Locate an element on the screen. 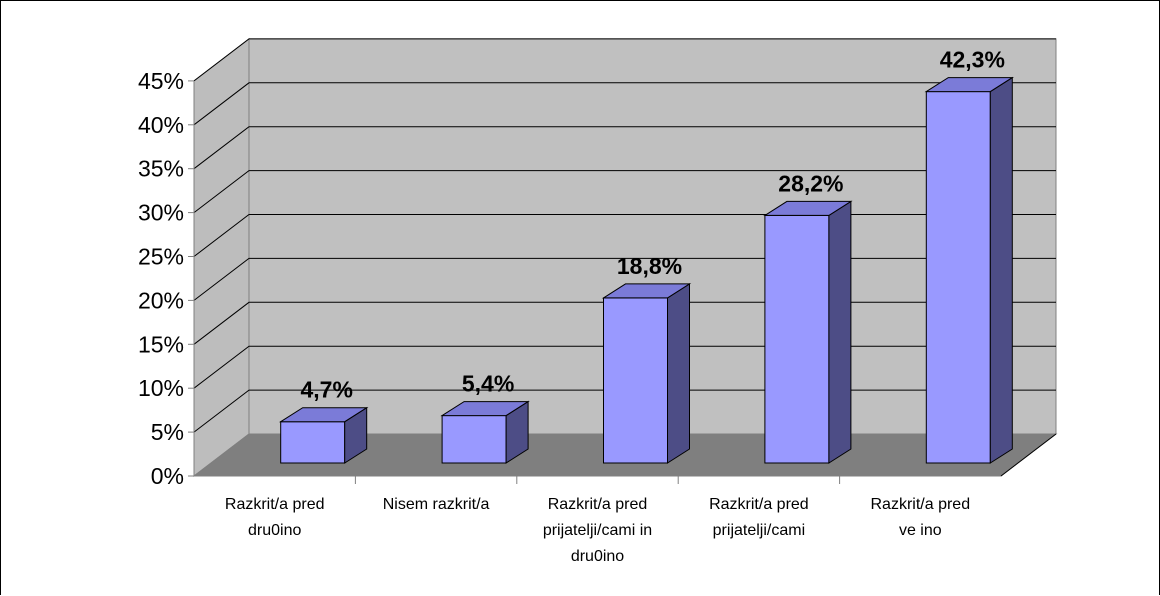 Image resolution: width=1160 pixels, height=596 pixels. category-label: Nisem razkrit/a is located at coordinates (436, 504).